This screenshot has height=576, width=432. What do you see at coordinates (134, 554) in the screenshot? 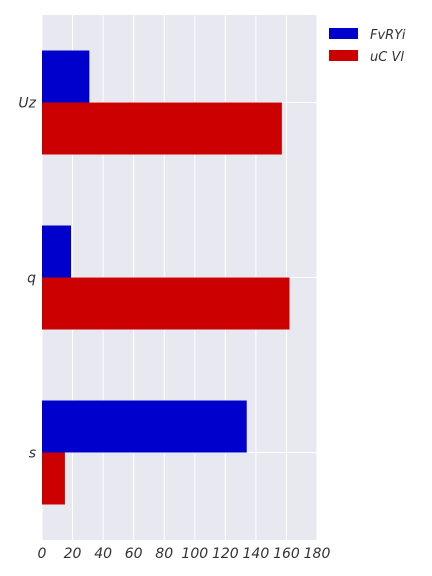
I see `x-tick-label: 60` at bounding box center [134, 554].